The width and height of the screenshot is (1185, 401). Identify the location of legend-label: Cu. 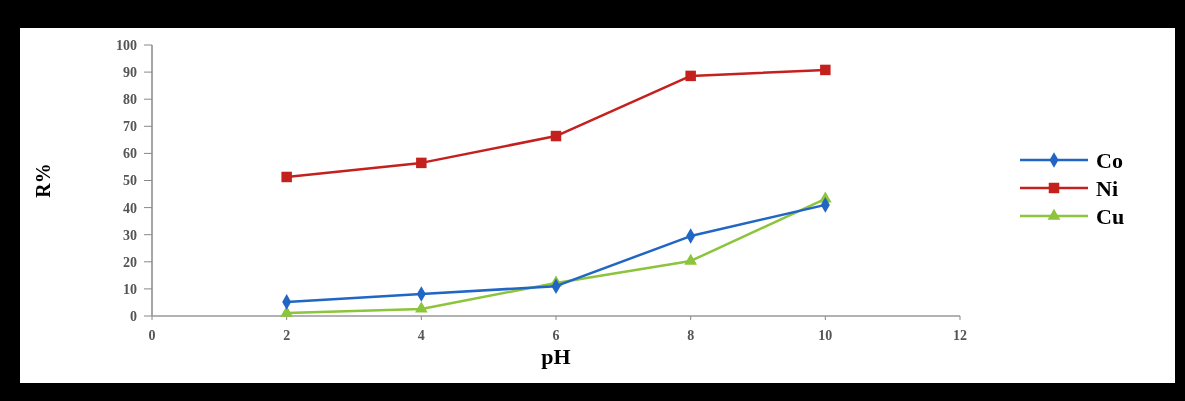
(1110, 216).